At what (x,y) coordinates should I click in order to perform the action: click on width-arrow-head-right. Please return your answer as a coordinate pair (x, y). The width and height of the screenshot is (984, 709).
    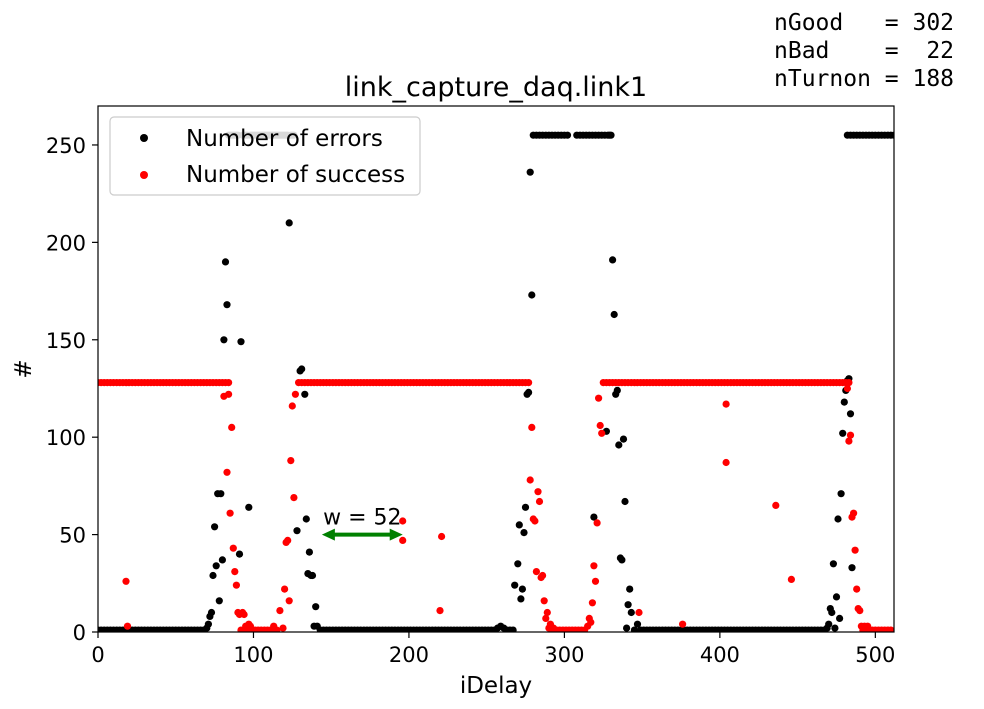
    Looking at the image, I should click on (396, 534).